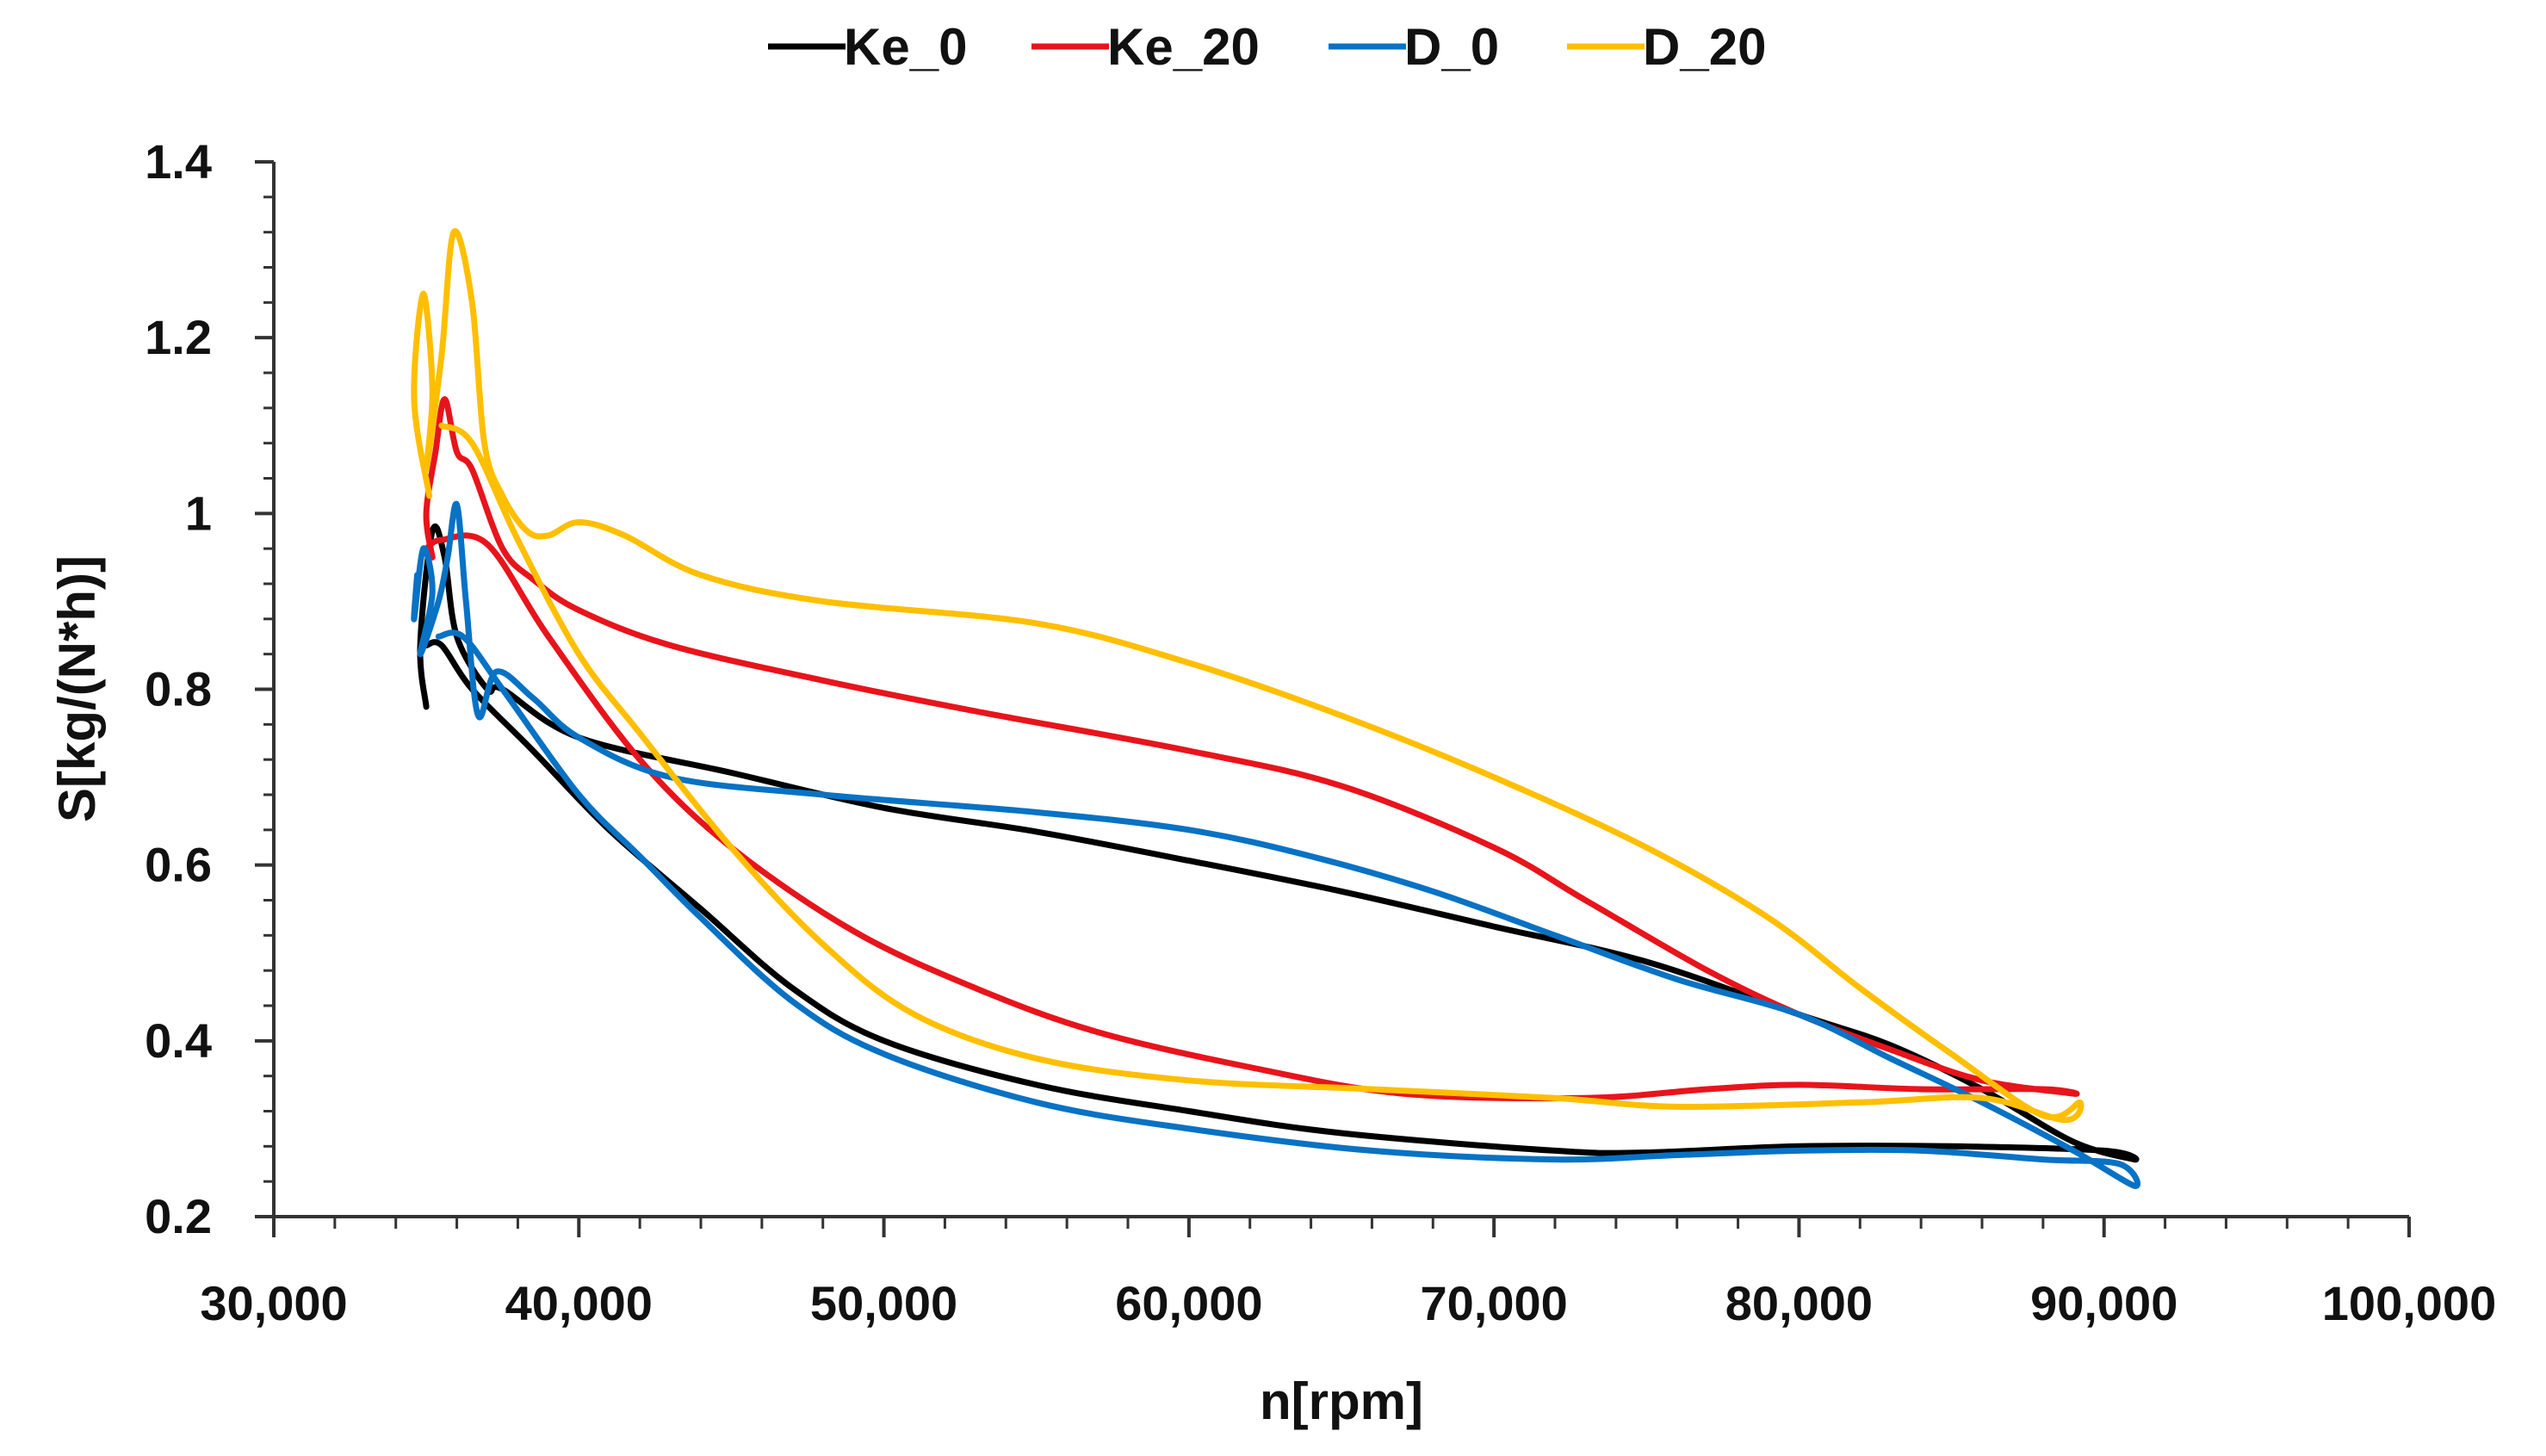  Describe the element at coordinates (1183, 47) in the screenshot. I see `legend-label-ke-20: Ke_20` at that location.